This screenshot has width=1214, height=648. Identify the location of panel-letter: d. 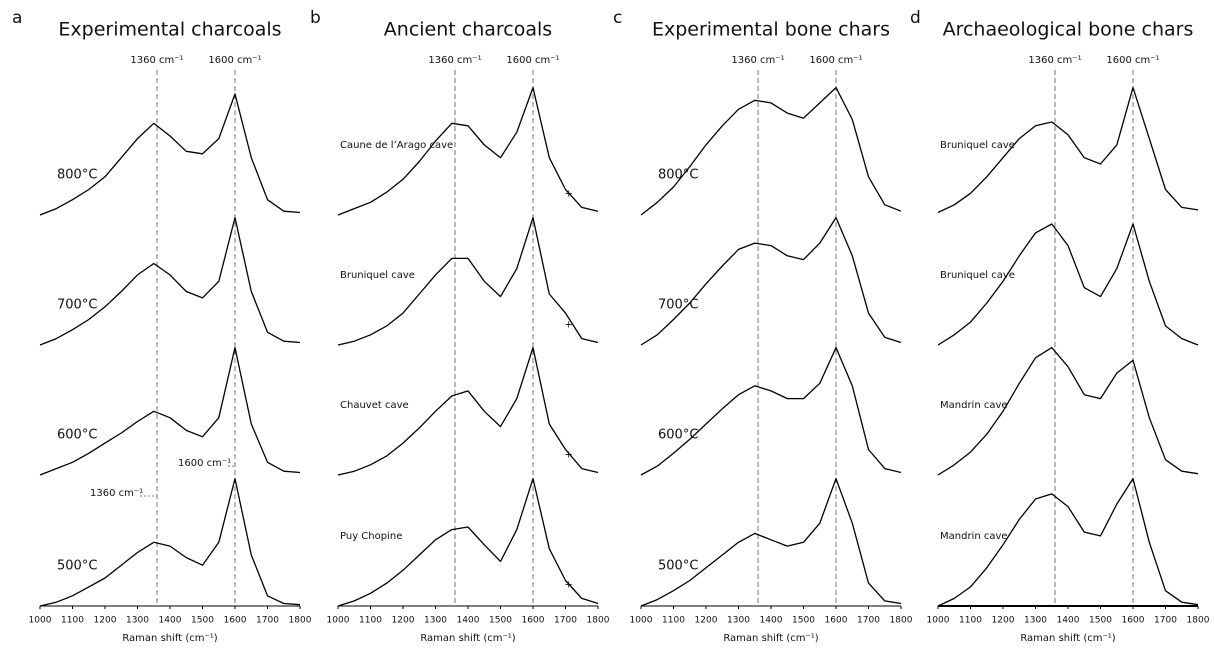
(915, 18).